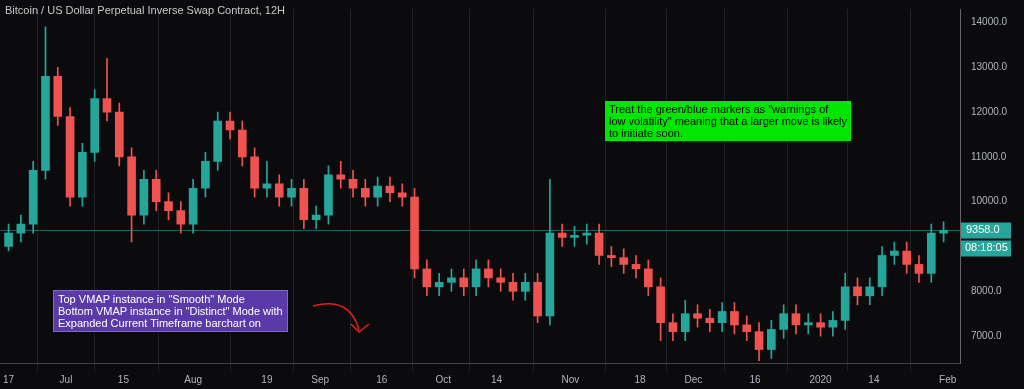 Image resolution: width=1024 pixels, height=389 pixels. Describe the element at coordinates (989, 201) in the screenshot. I see `y-tick-label: 10000.0` at that location.